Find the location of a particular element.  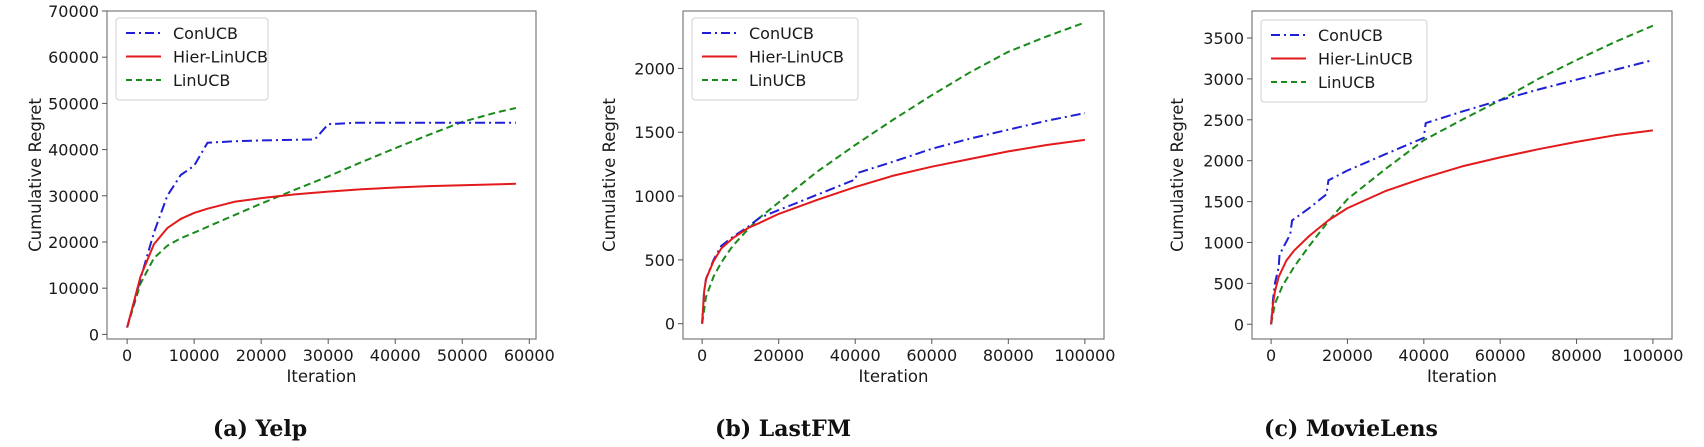

y-tick-label: 10000 is located at coordinates (73, 288).